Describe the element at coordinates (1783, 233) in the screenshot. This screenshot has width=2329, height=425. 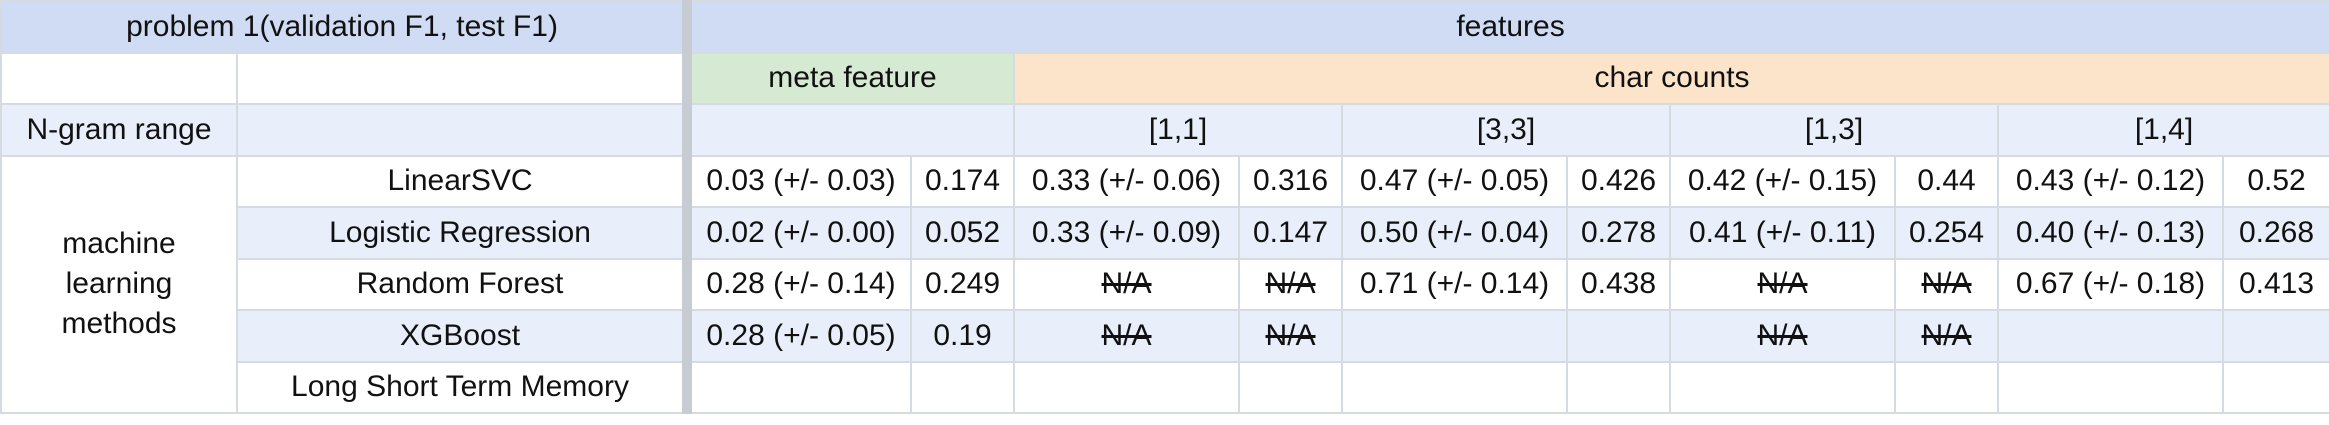
I see `table-cell: 0.41 (+/- 0.11)` at that location.